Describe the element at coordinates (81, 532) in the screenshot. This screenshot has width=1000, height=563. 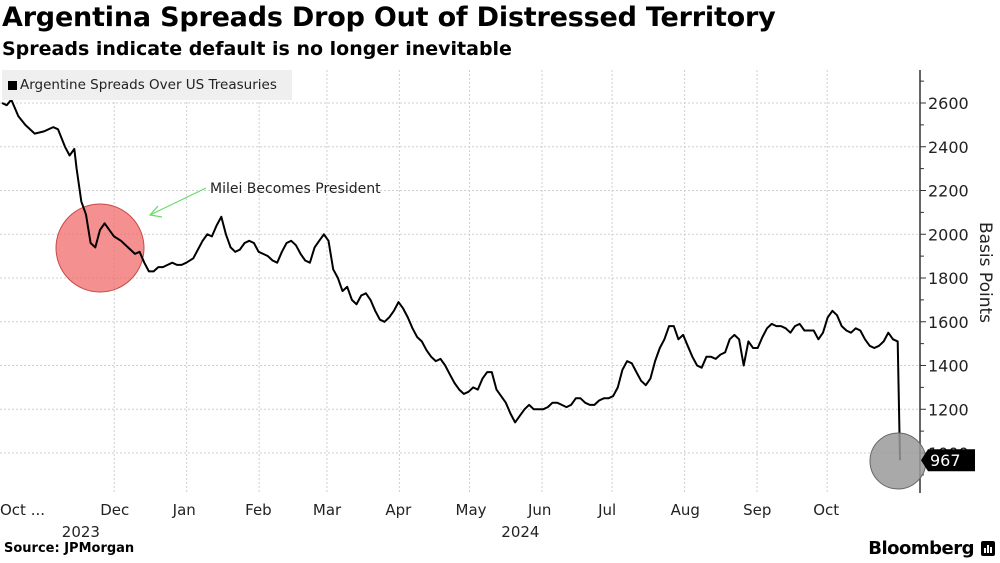
I see `x-year-label: 2023` at that location.